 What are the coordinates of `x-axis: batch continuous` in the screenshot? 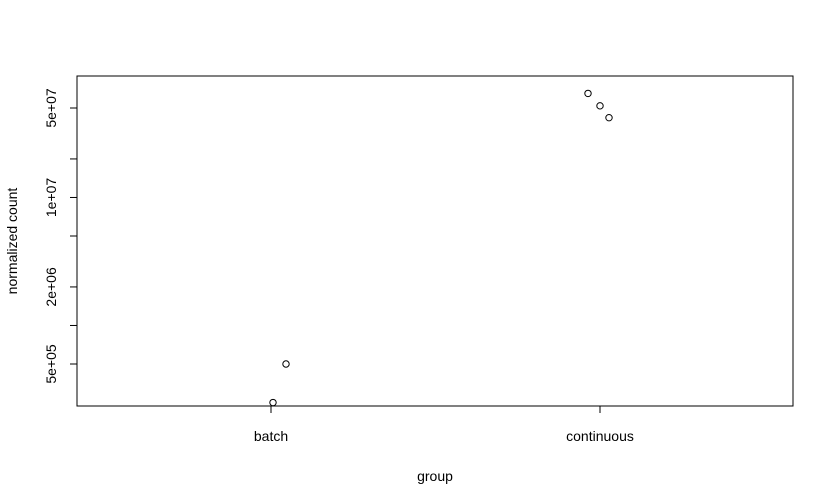 It's located at (444, 425).